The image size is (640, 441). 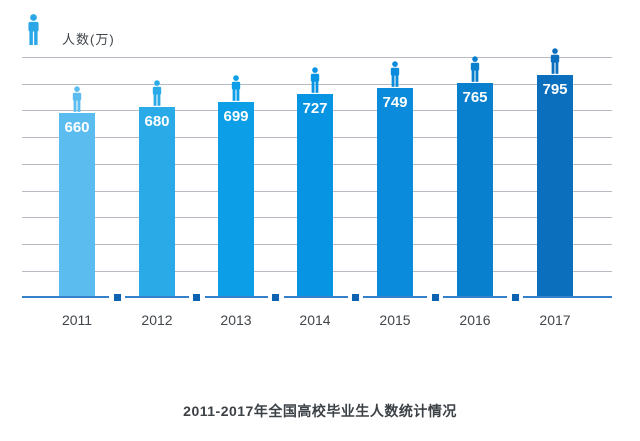 What do you see at coordinates (475, 97) in the screenshot?
I see `bar-value-label: 765` at bounding box center [475, 97].